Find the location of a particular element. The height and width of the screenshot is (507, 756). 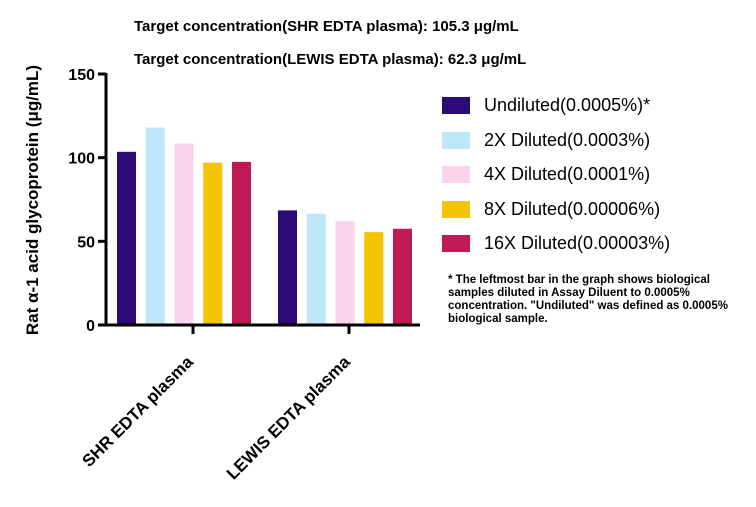

y-axis-title: Rat α-1 acid glycoprotein (μg/mL) is located at coordinates (32, 200).